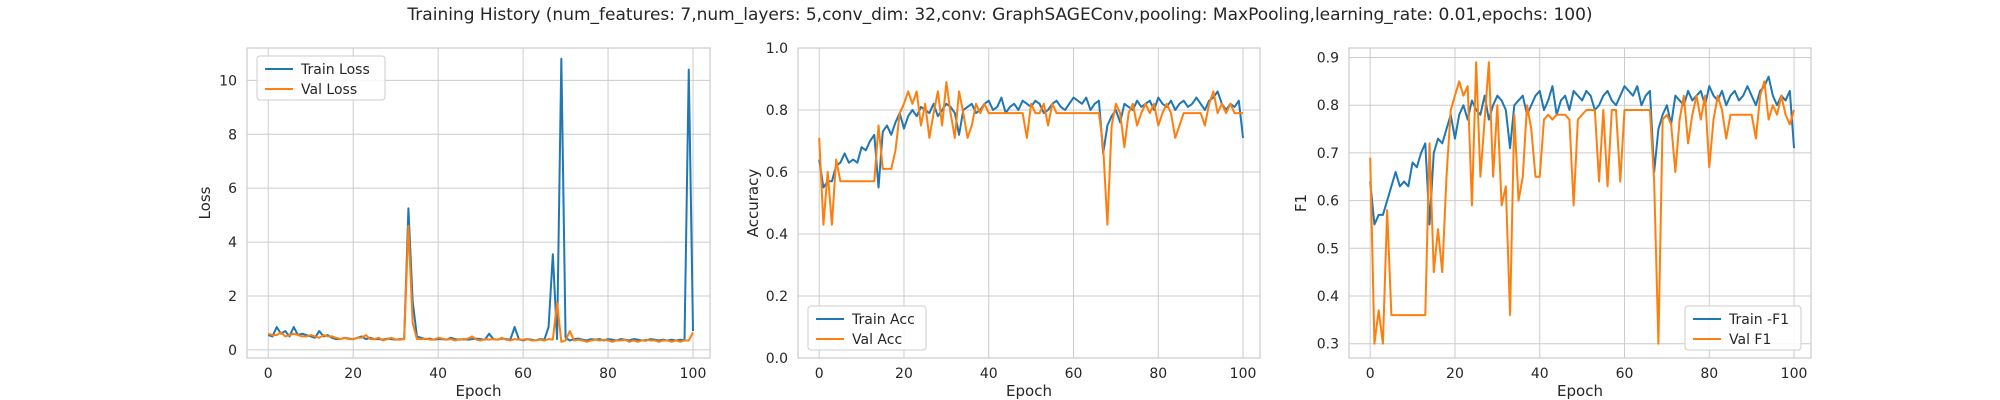 The width and height of the screenshot is (2000, 400). Describe the element at coordinates (777, 49) in the screenshot. I see `y-tick-label: 1.0` at that location.